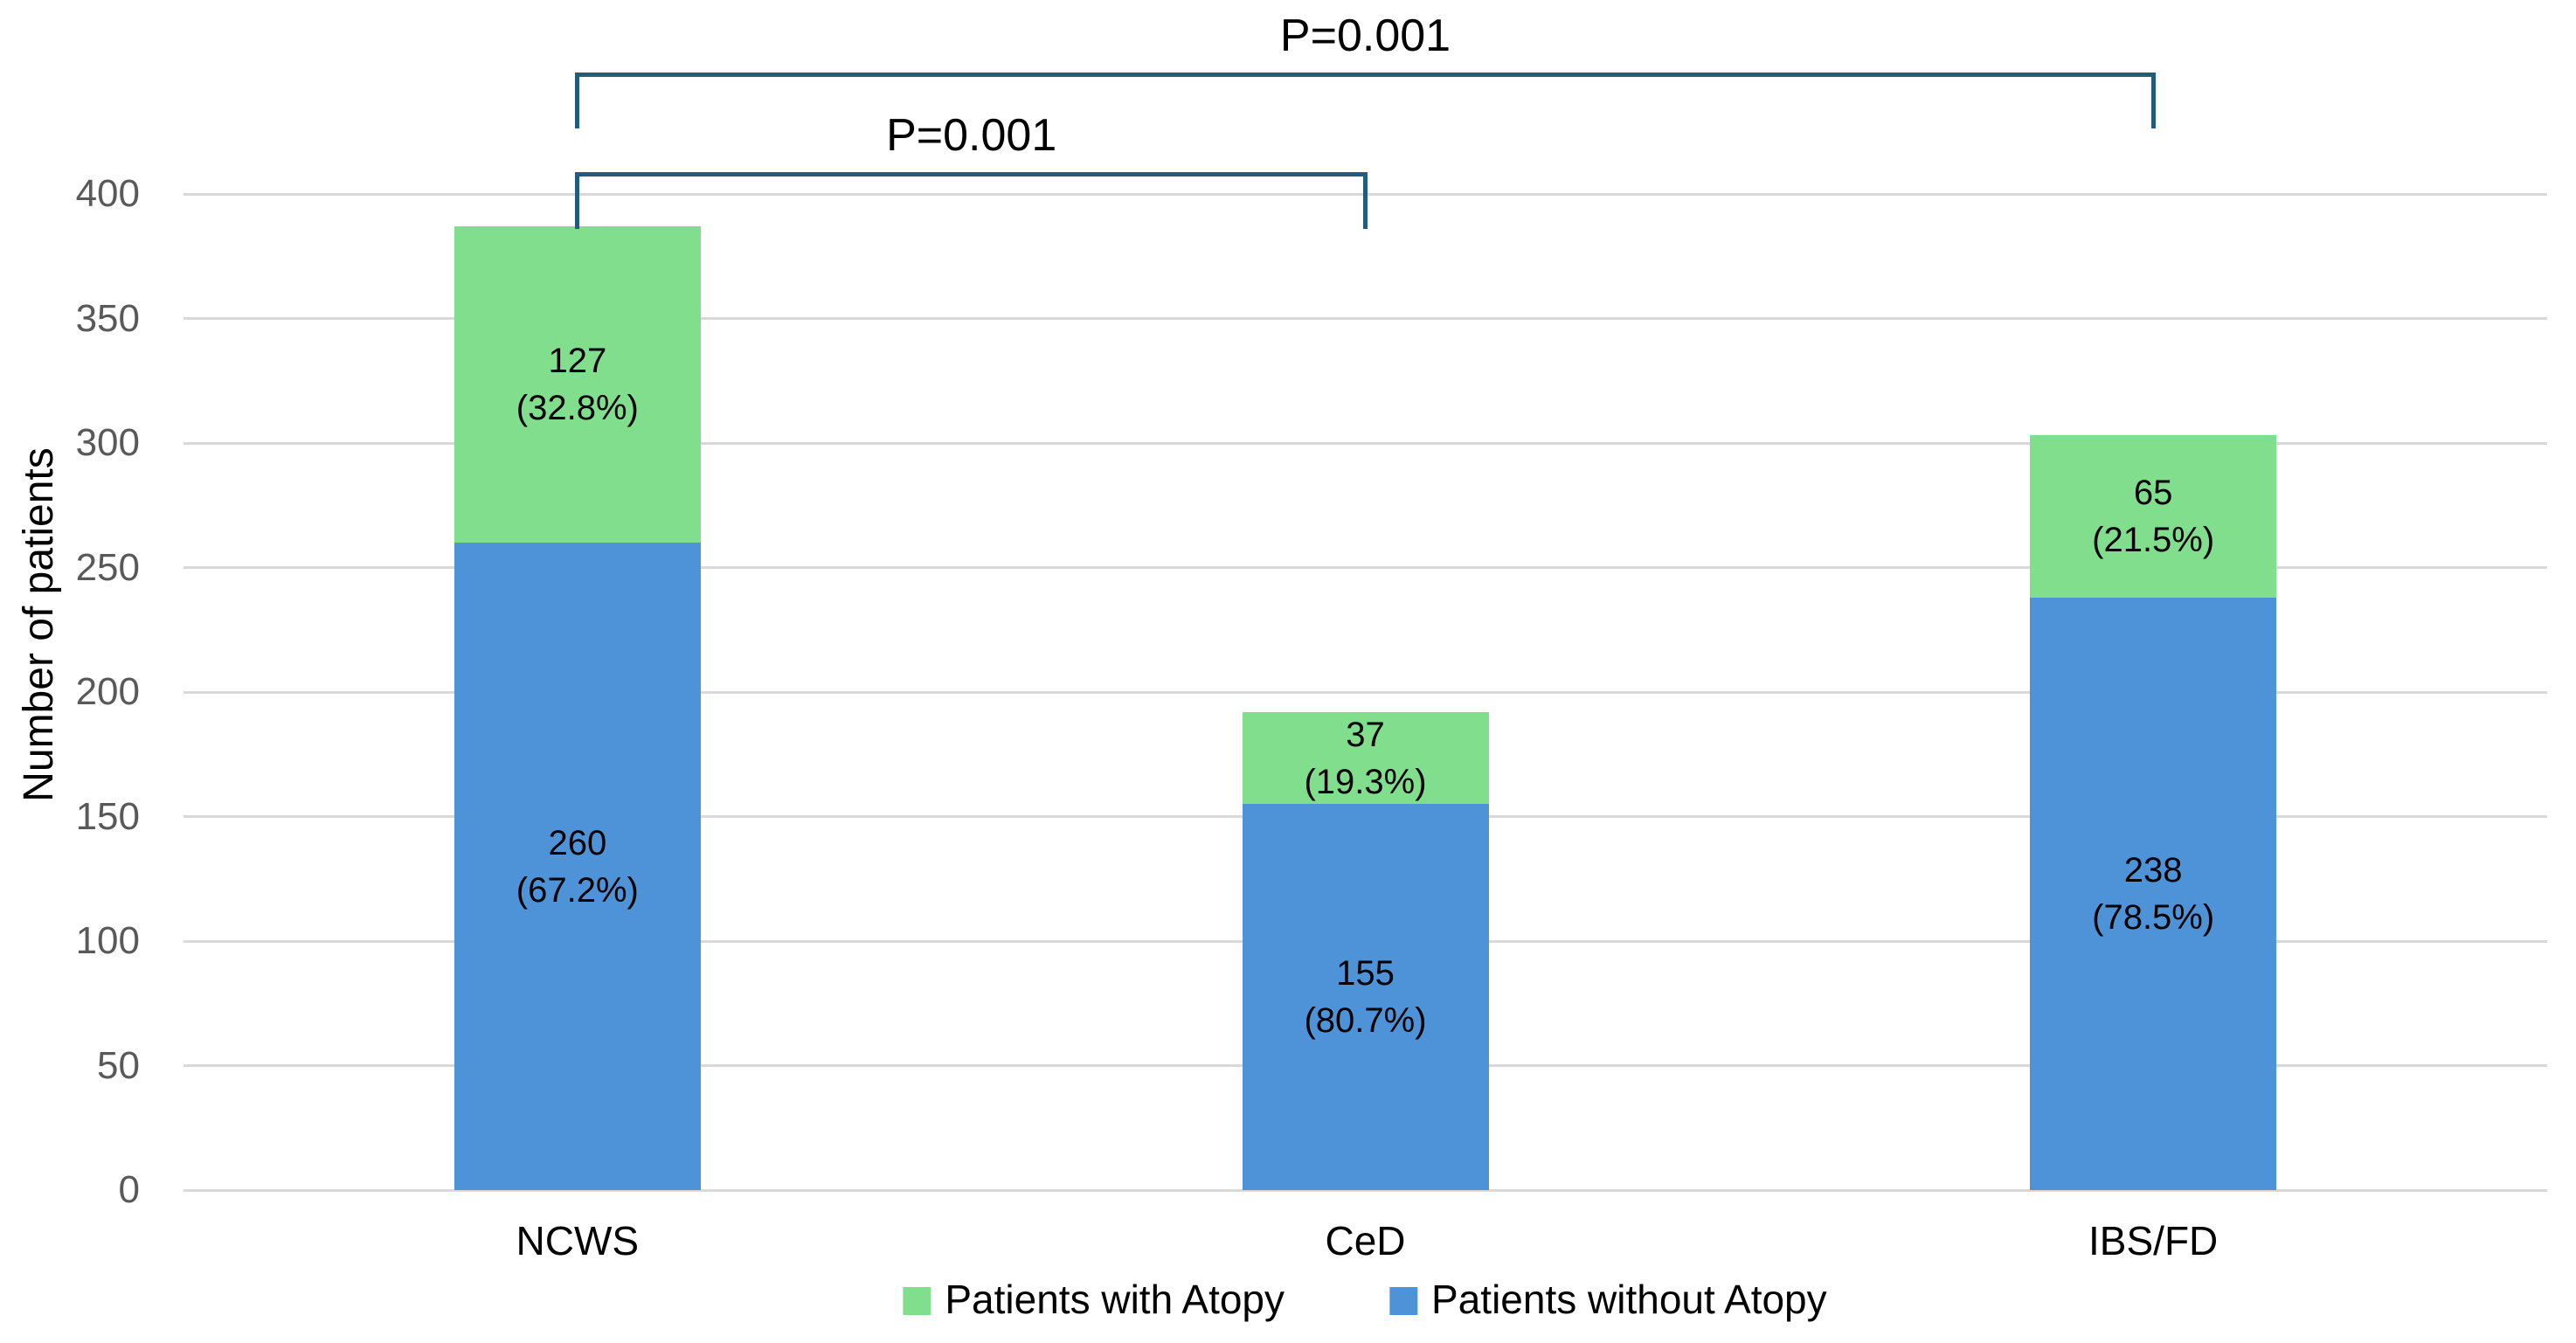 This screenshot has width=2576, height=1343. What do you see at coordinates (107, 318) in the screenshot?
I see `y-tick-label: 350` at bounding box center [107, 318].